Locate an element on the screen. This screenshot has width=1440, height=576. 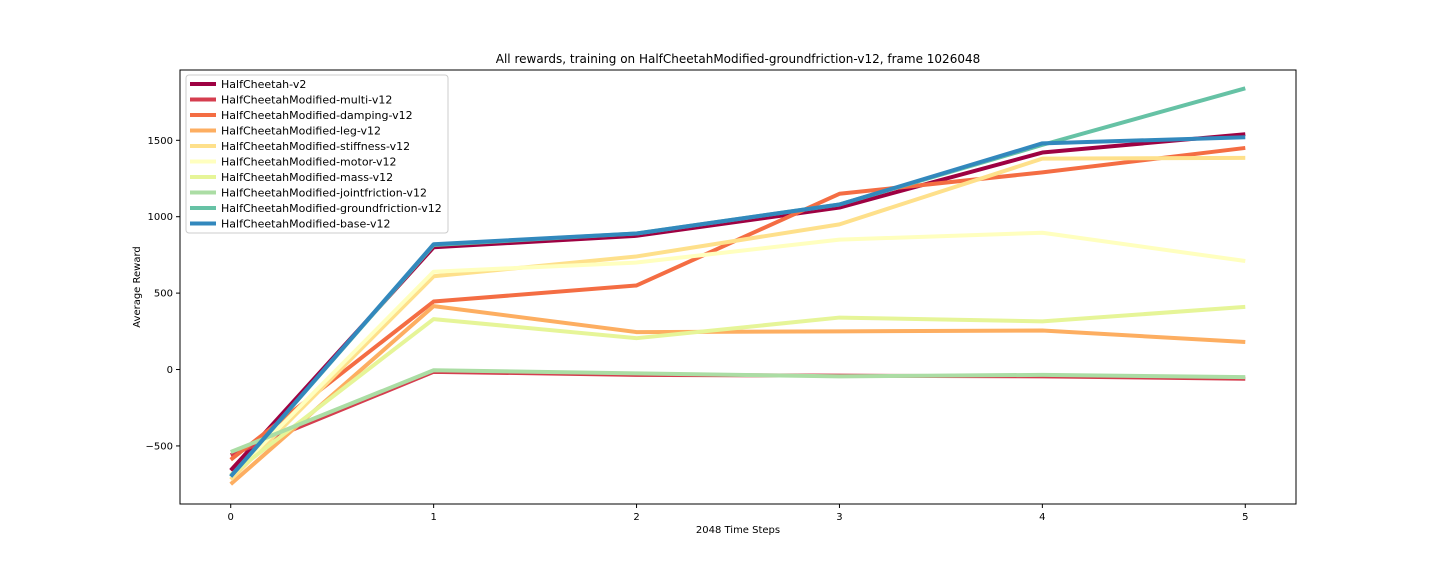
legend-label-7: HalfCheetahModified-jointfriction-v12 is located at coordinates (324, 193).